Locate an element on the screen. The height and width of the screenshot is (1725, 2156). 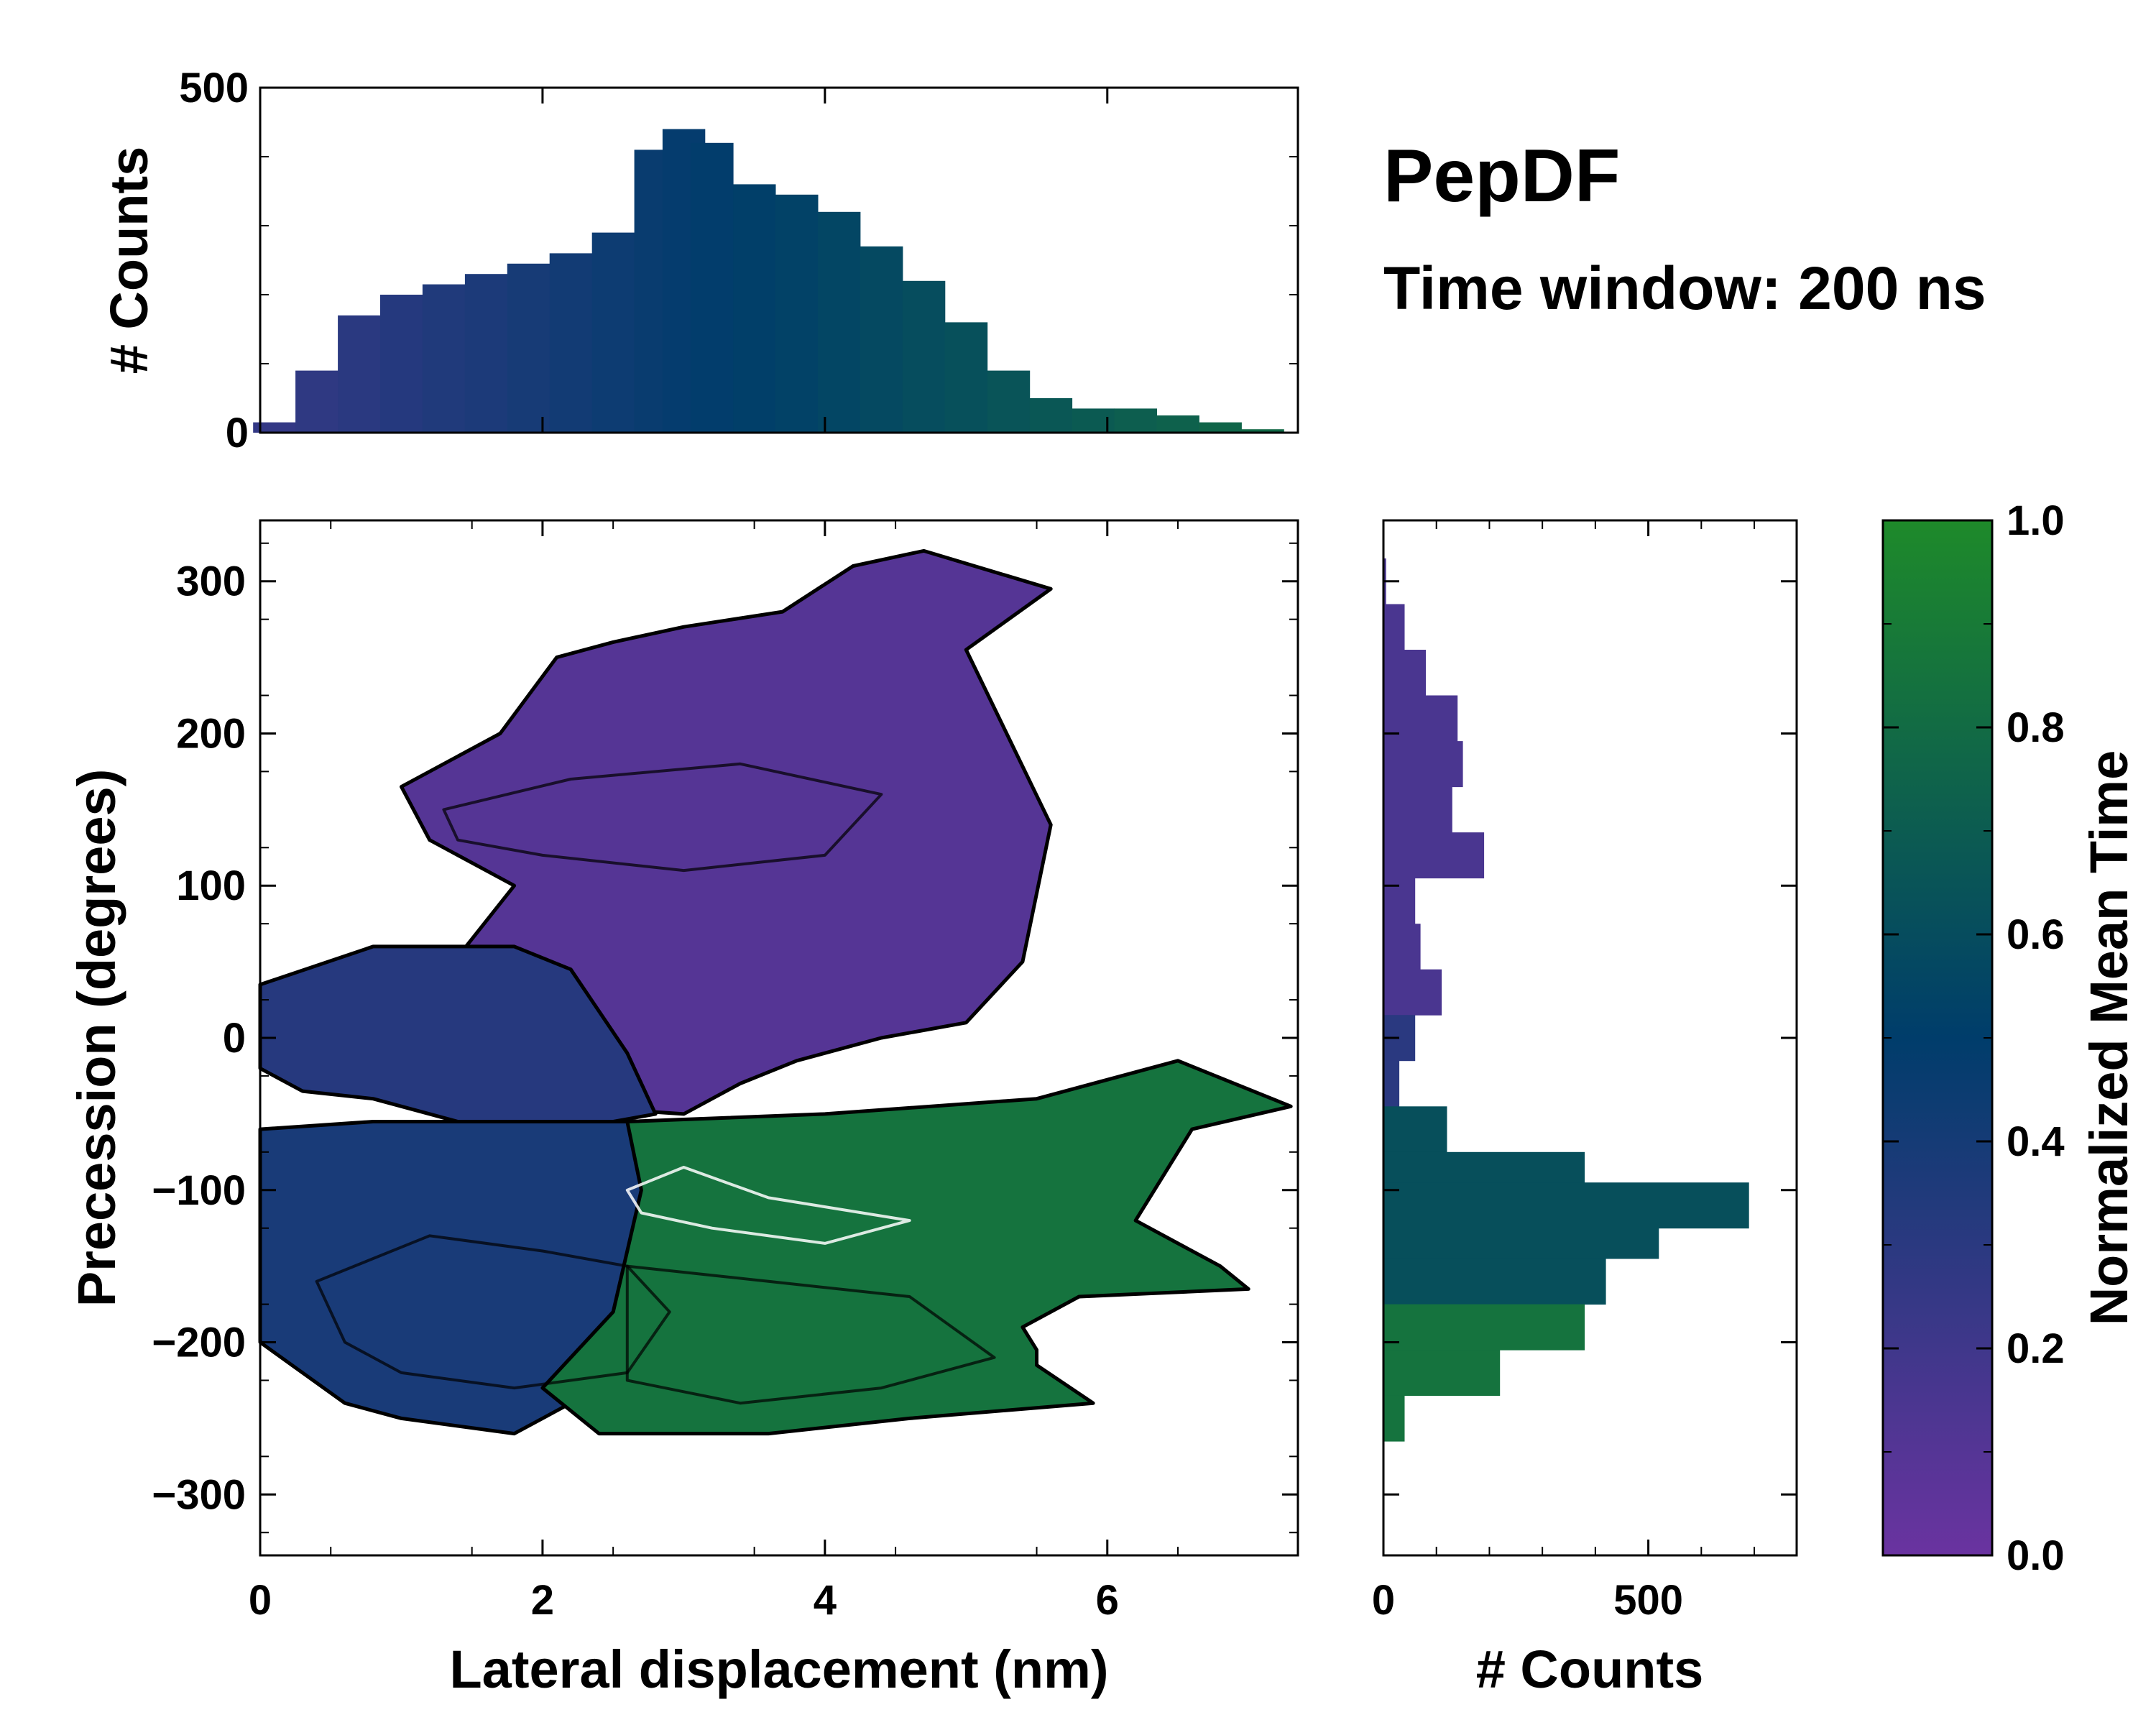
top-y-tick-label: 0 is located at coordinates (238, 433).